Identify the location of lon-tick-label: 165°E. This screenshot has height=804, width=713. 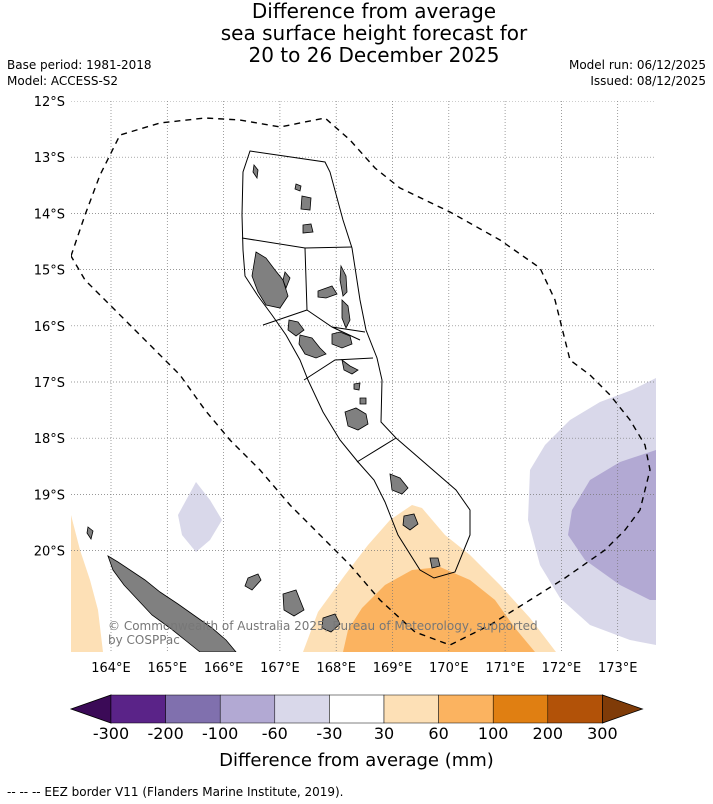
(168, 668).